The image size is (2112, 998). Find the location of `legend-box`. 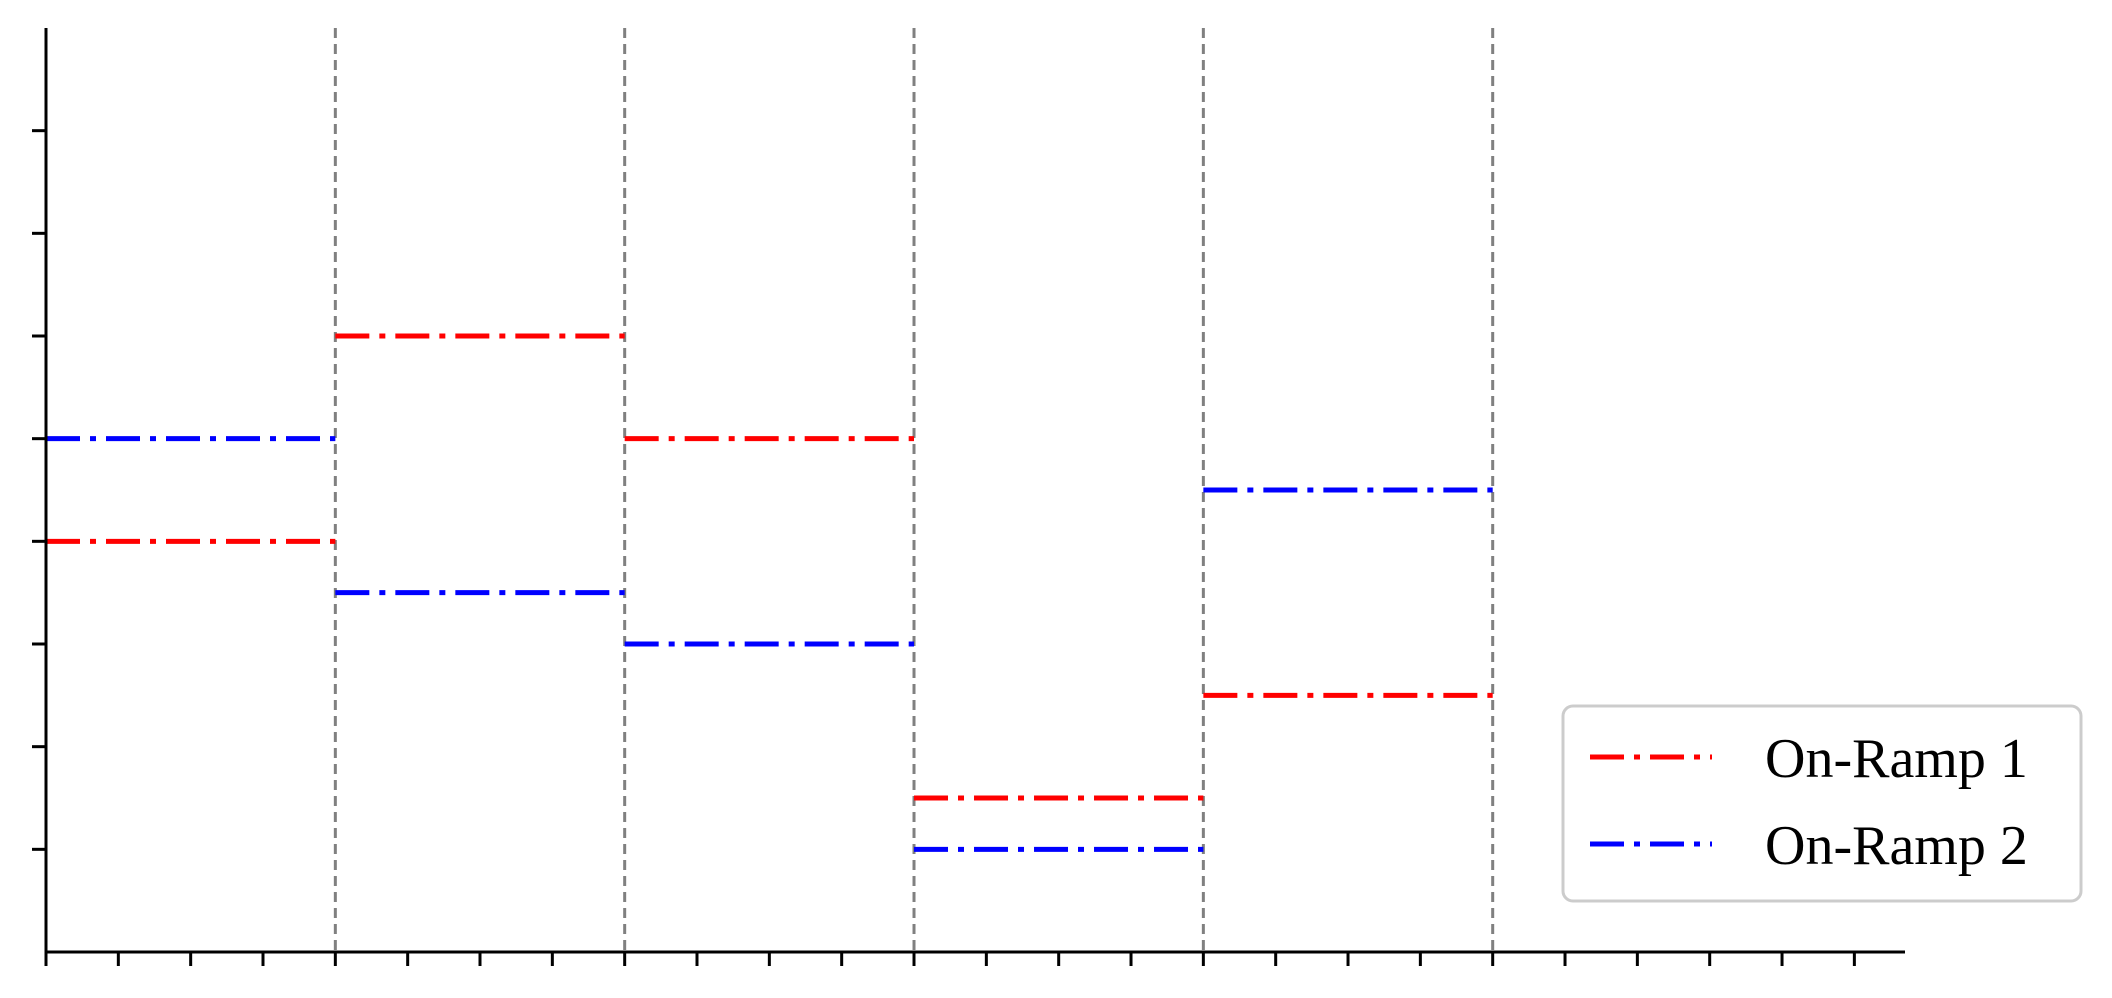

legend-box is located at coordinates (1822, 803).